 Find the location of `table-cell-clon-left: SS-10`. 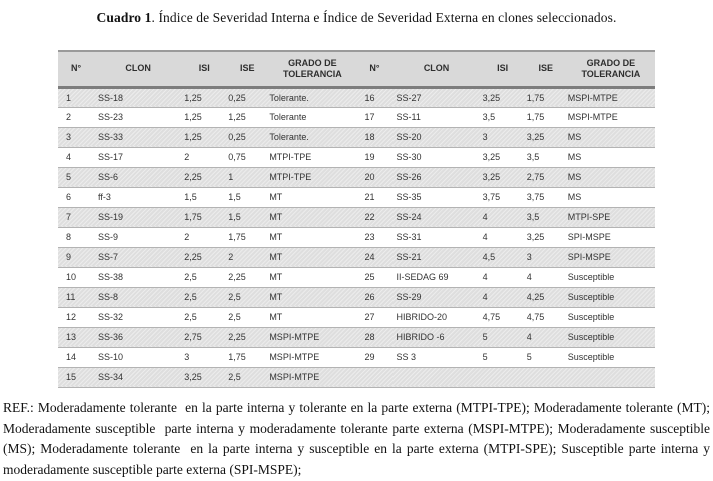

table-cell-clon-left: SS-10 is located at coordinates (111, 357).